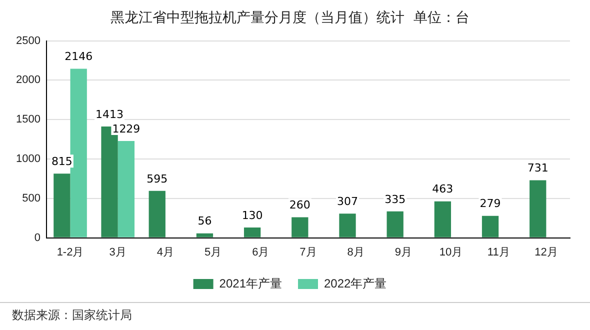 The height and width of the screenshot is (330, 590). Describe the element at coordinates (347, 201) in the screenshot. I see `data-label: 307` at that location.